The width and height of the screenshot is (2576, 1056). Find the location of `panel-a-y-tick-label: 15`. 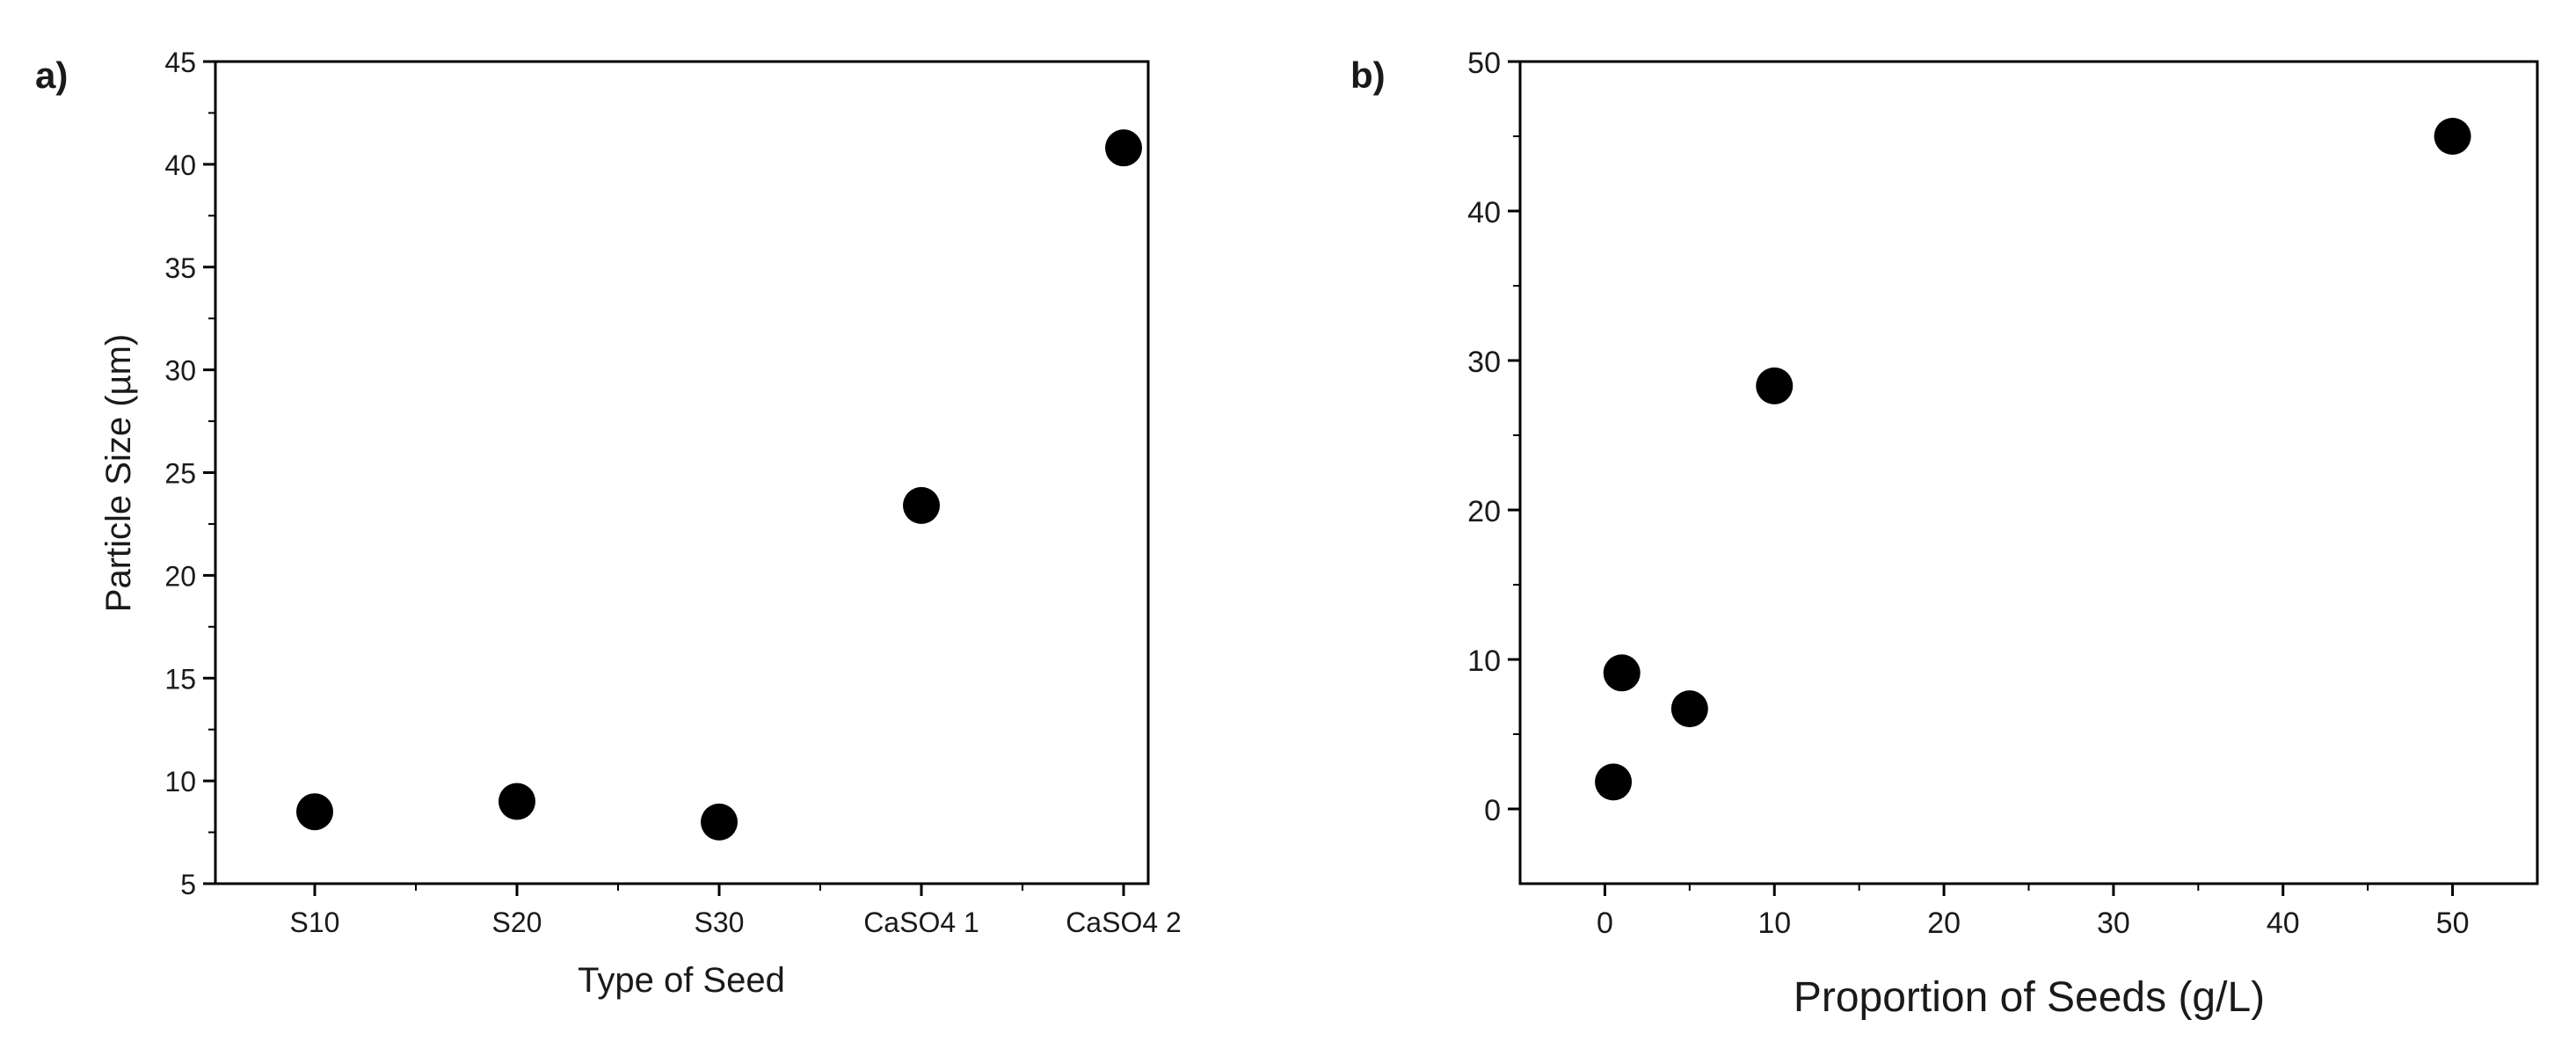

panel-a-y-tick-label: 15 is located at coordinates (180, 679).